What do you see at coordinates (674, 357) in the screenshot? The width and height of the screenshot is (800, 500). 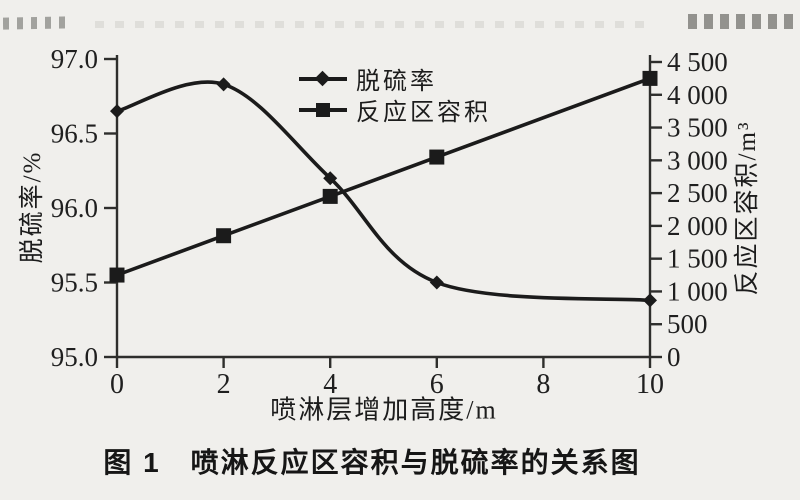 I see `y-right-tick-label: 0` at bounding box center [674, 357].